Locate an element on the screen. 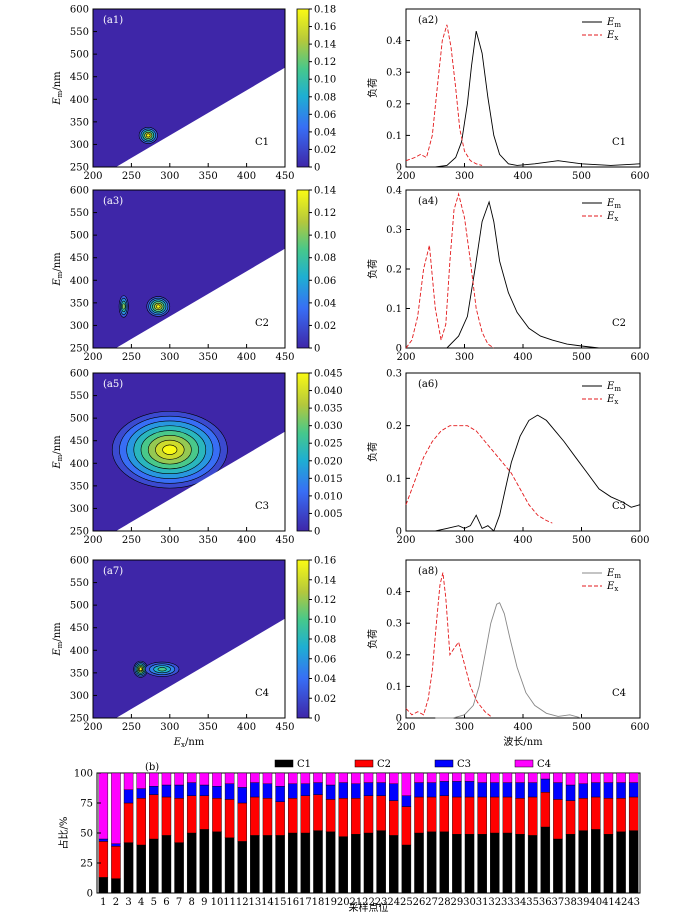  x-tick-label: 42 is located at coordinates (621, 902).